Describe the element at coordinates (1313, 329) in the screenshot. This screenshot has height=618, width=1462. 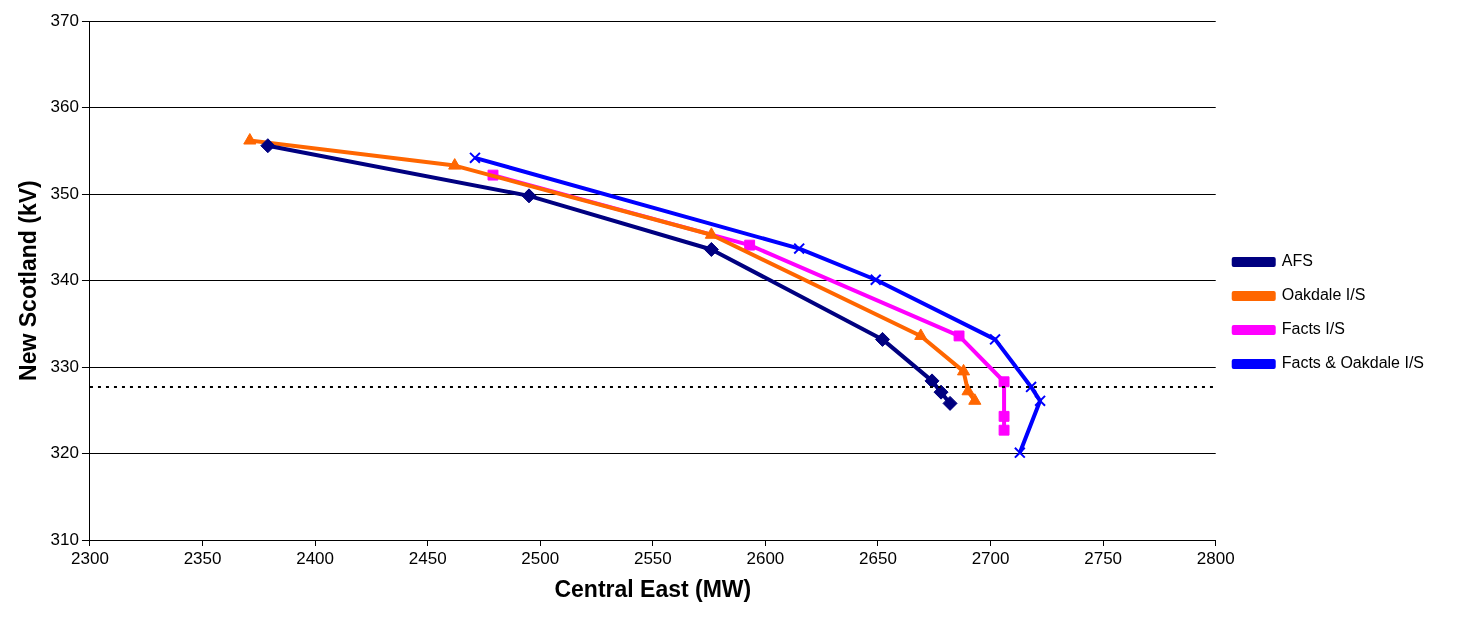
I see `legend-label: Facts I/S` at that location.